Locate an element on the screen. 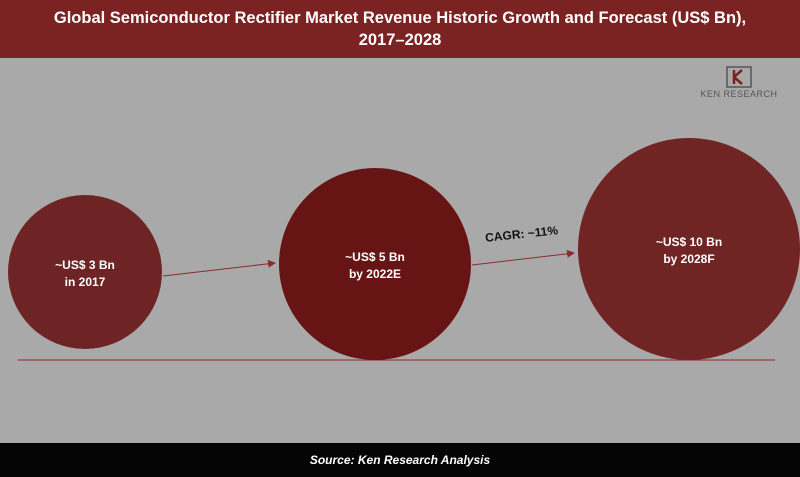 The width and height of the screenshot is (800, 477). source-footer: Source: Ken Research Analysis is located at coordinates (400, 460).